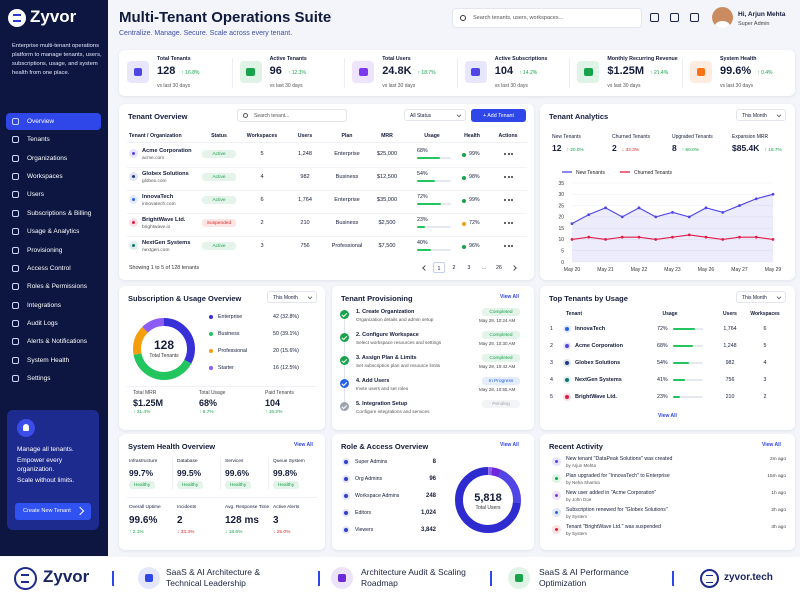  Describe the element at coordinates (709, 578) in the screenshot. I see `logo-glyph` at that location.